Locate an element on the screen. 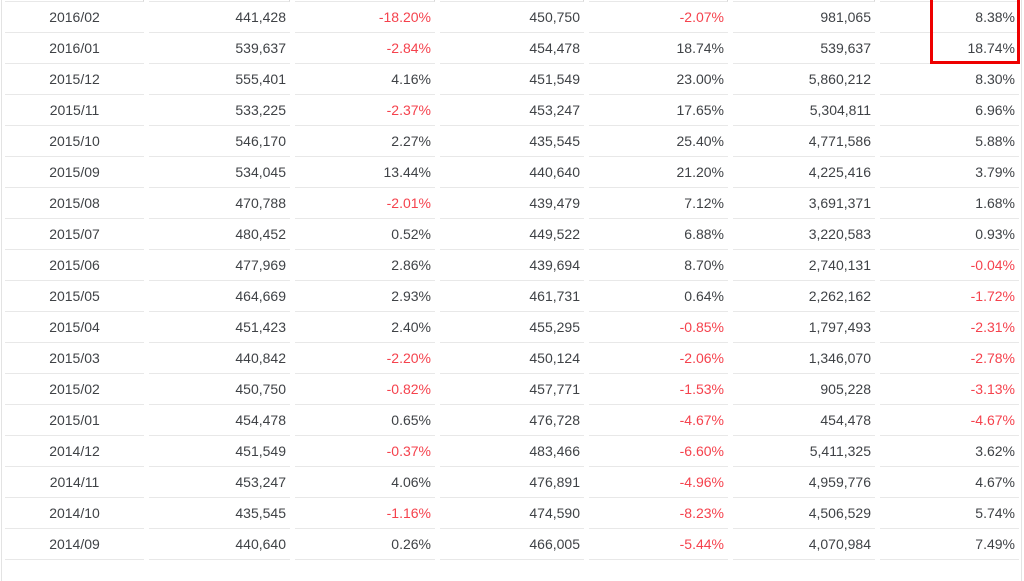 This screenshot has width=1024, height=581. value-cell: 981,065 is located at coordinates (804, 17).